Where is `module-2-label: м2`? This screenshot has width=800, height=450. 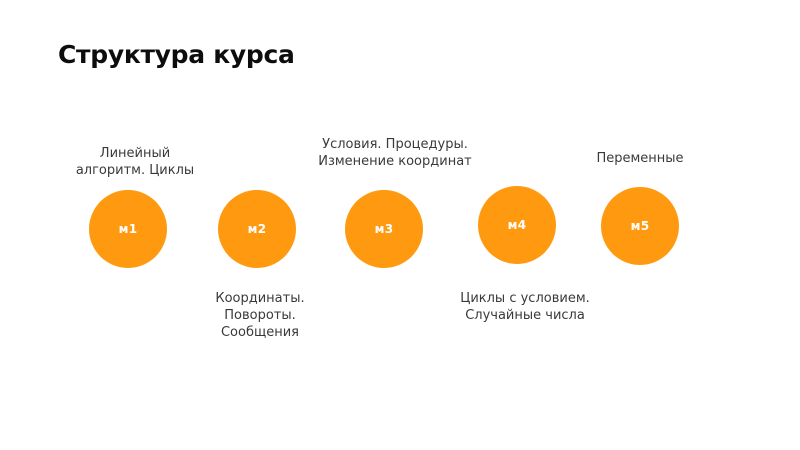 module-2-label: м2 is located at coordinates (257, 229).